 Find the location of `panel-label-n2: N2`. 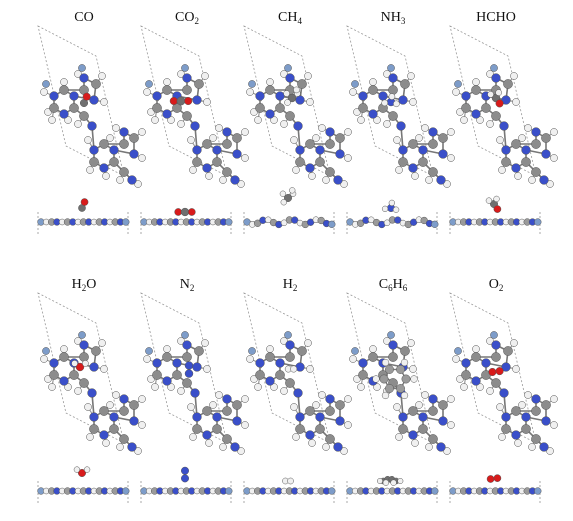

panel-label-n2: N2 is located at coordinates (187, 285).